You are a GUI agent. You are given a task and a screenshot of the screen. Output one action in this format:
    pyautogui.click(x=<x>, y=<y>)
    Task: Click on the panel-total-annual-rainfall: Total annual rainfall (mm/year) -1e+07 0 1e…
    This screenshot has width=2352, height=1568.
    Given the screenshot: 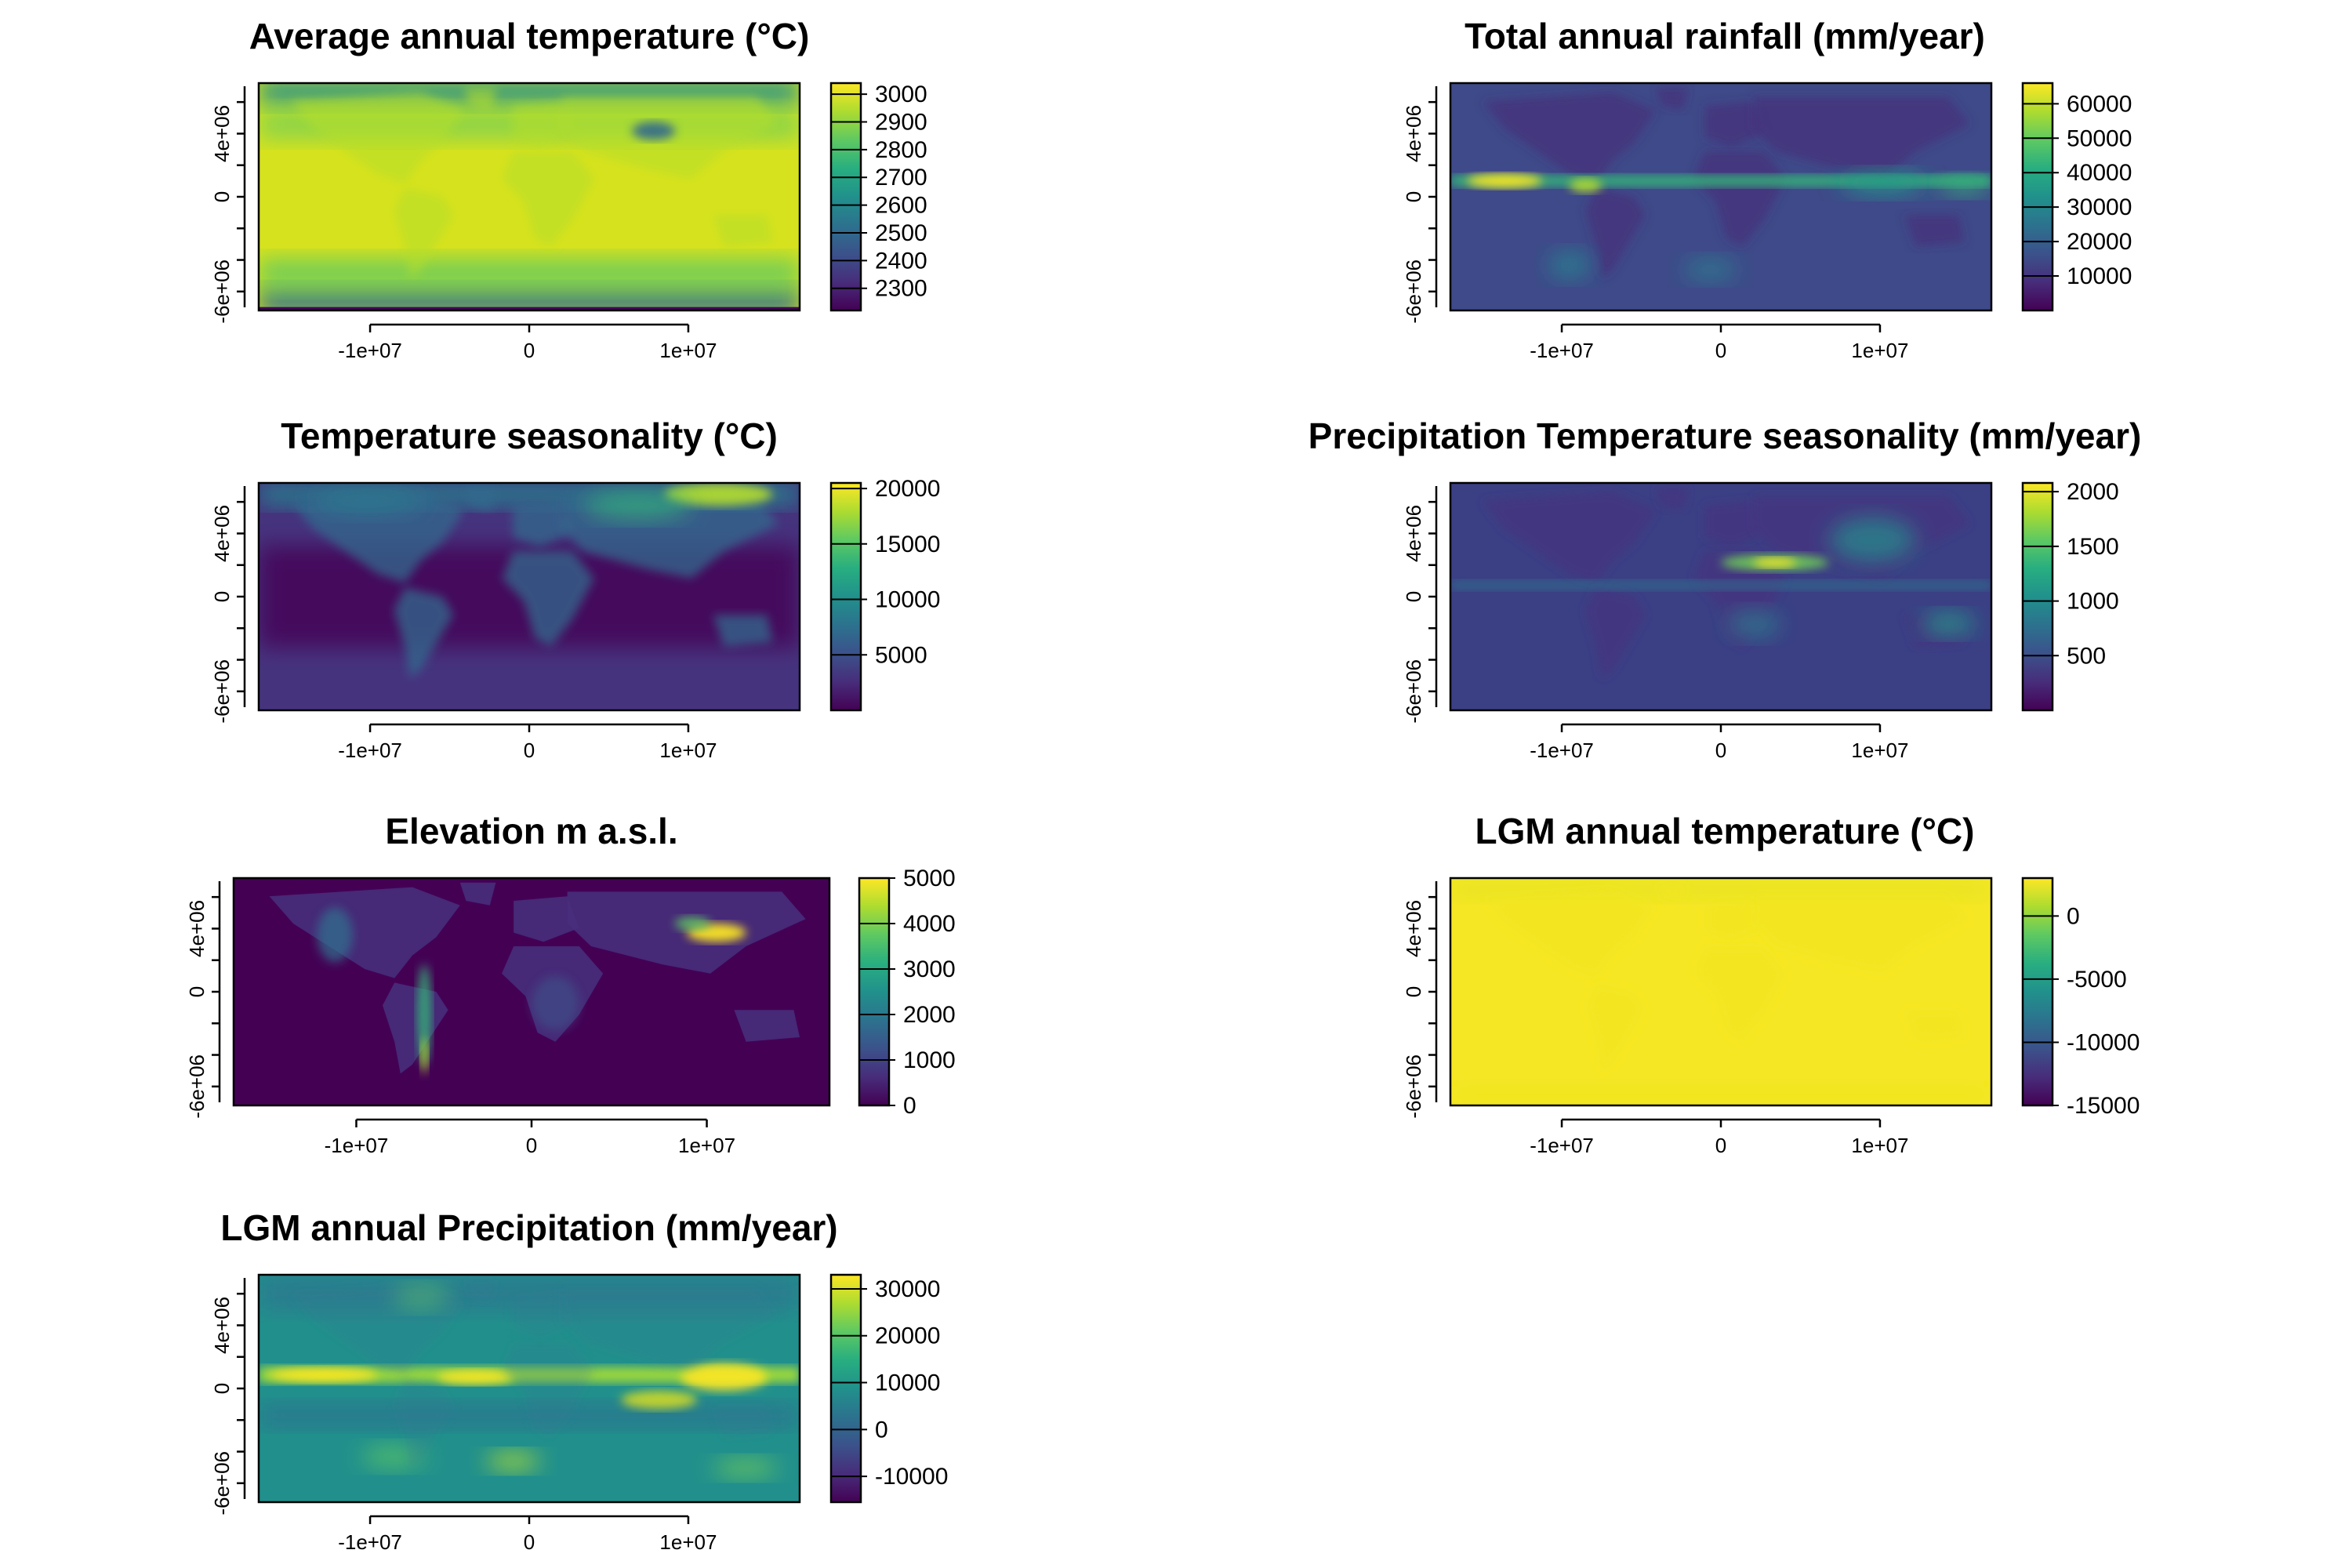 What is the action you would take?
    pyautogui.click(x=1767, y=189)
    